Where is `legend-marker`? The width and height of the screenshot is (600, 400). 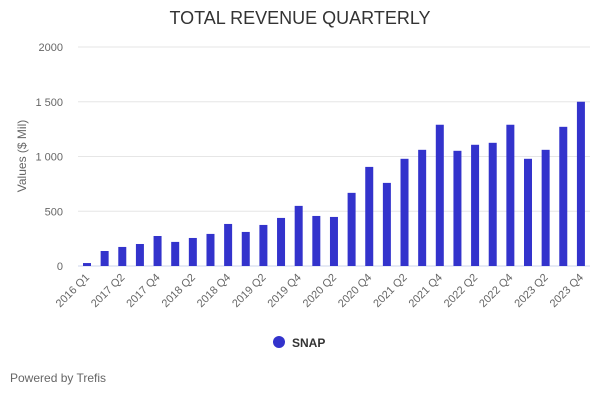
legend-marker is located at coordinates (279, 342).